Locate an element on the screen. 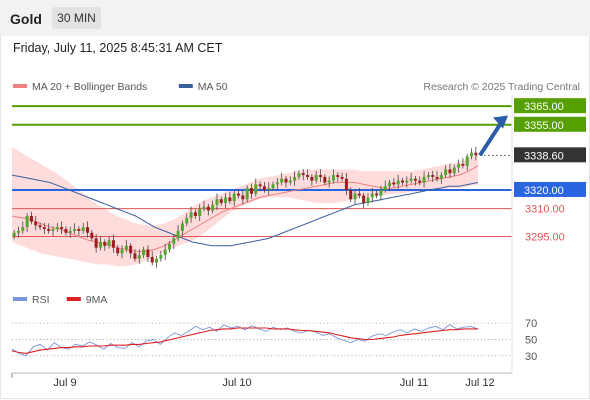 Image resolution: width=590 pixels, height=400 pixels. level-3310-00-label: 3310.00 is located at coordinates (545, 210).